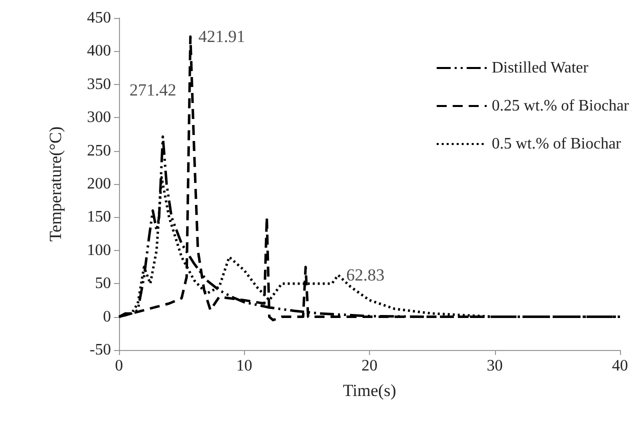 Image resolution: width=644 pixels, height=432 pixels. What do you see at coordinates (99, 51) in the screenshot?
I see `y-tick-label: 400` at bounding box center [99, 51].